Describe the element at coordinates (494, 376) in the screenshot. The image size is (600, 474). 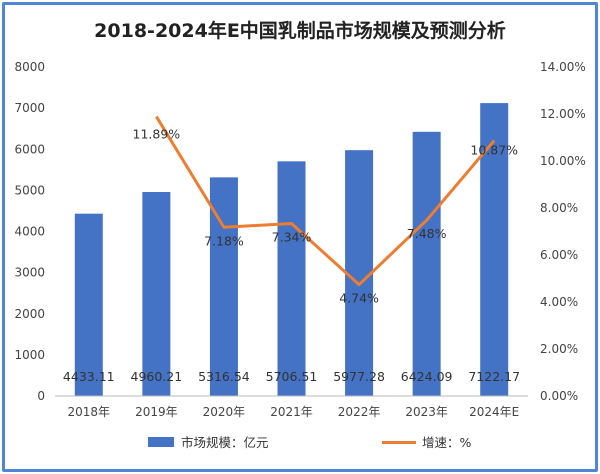
I see `bar-data-label: 7122.17` at that location.